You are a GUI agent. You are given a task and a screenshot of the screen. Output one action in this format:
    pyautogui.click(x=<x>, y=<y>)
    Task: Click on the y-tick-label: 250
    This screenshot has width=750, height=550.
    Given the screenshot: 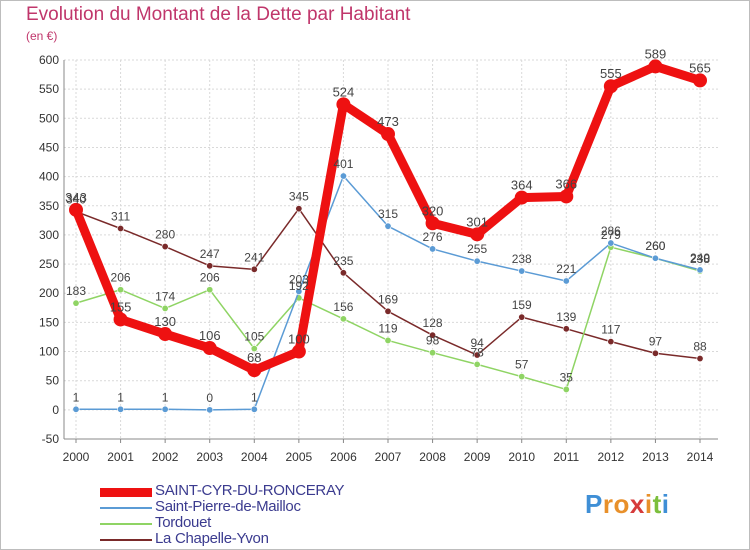 What is the action you would take?
    pyautogui.click(x=49, y=264)
    